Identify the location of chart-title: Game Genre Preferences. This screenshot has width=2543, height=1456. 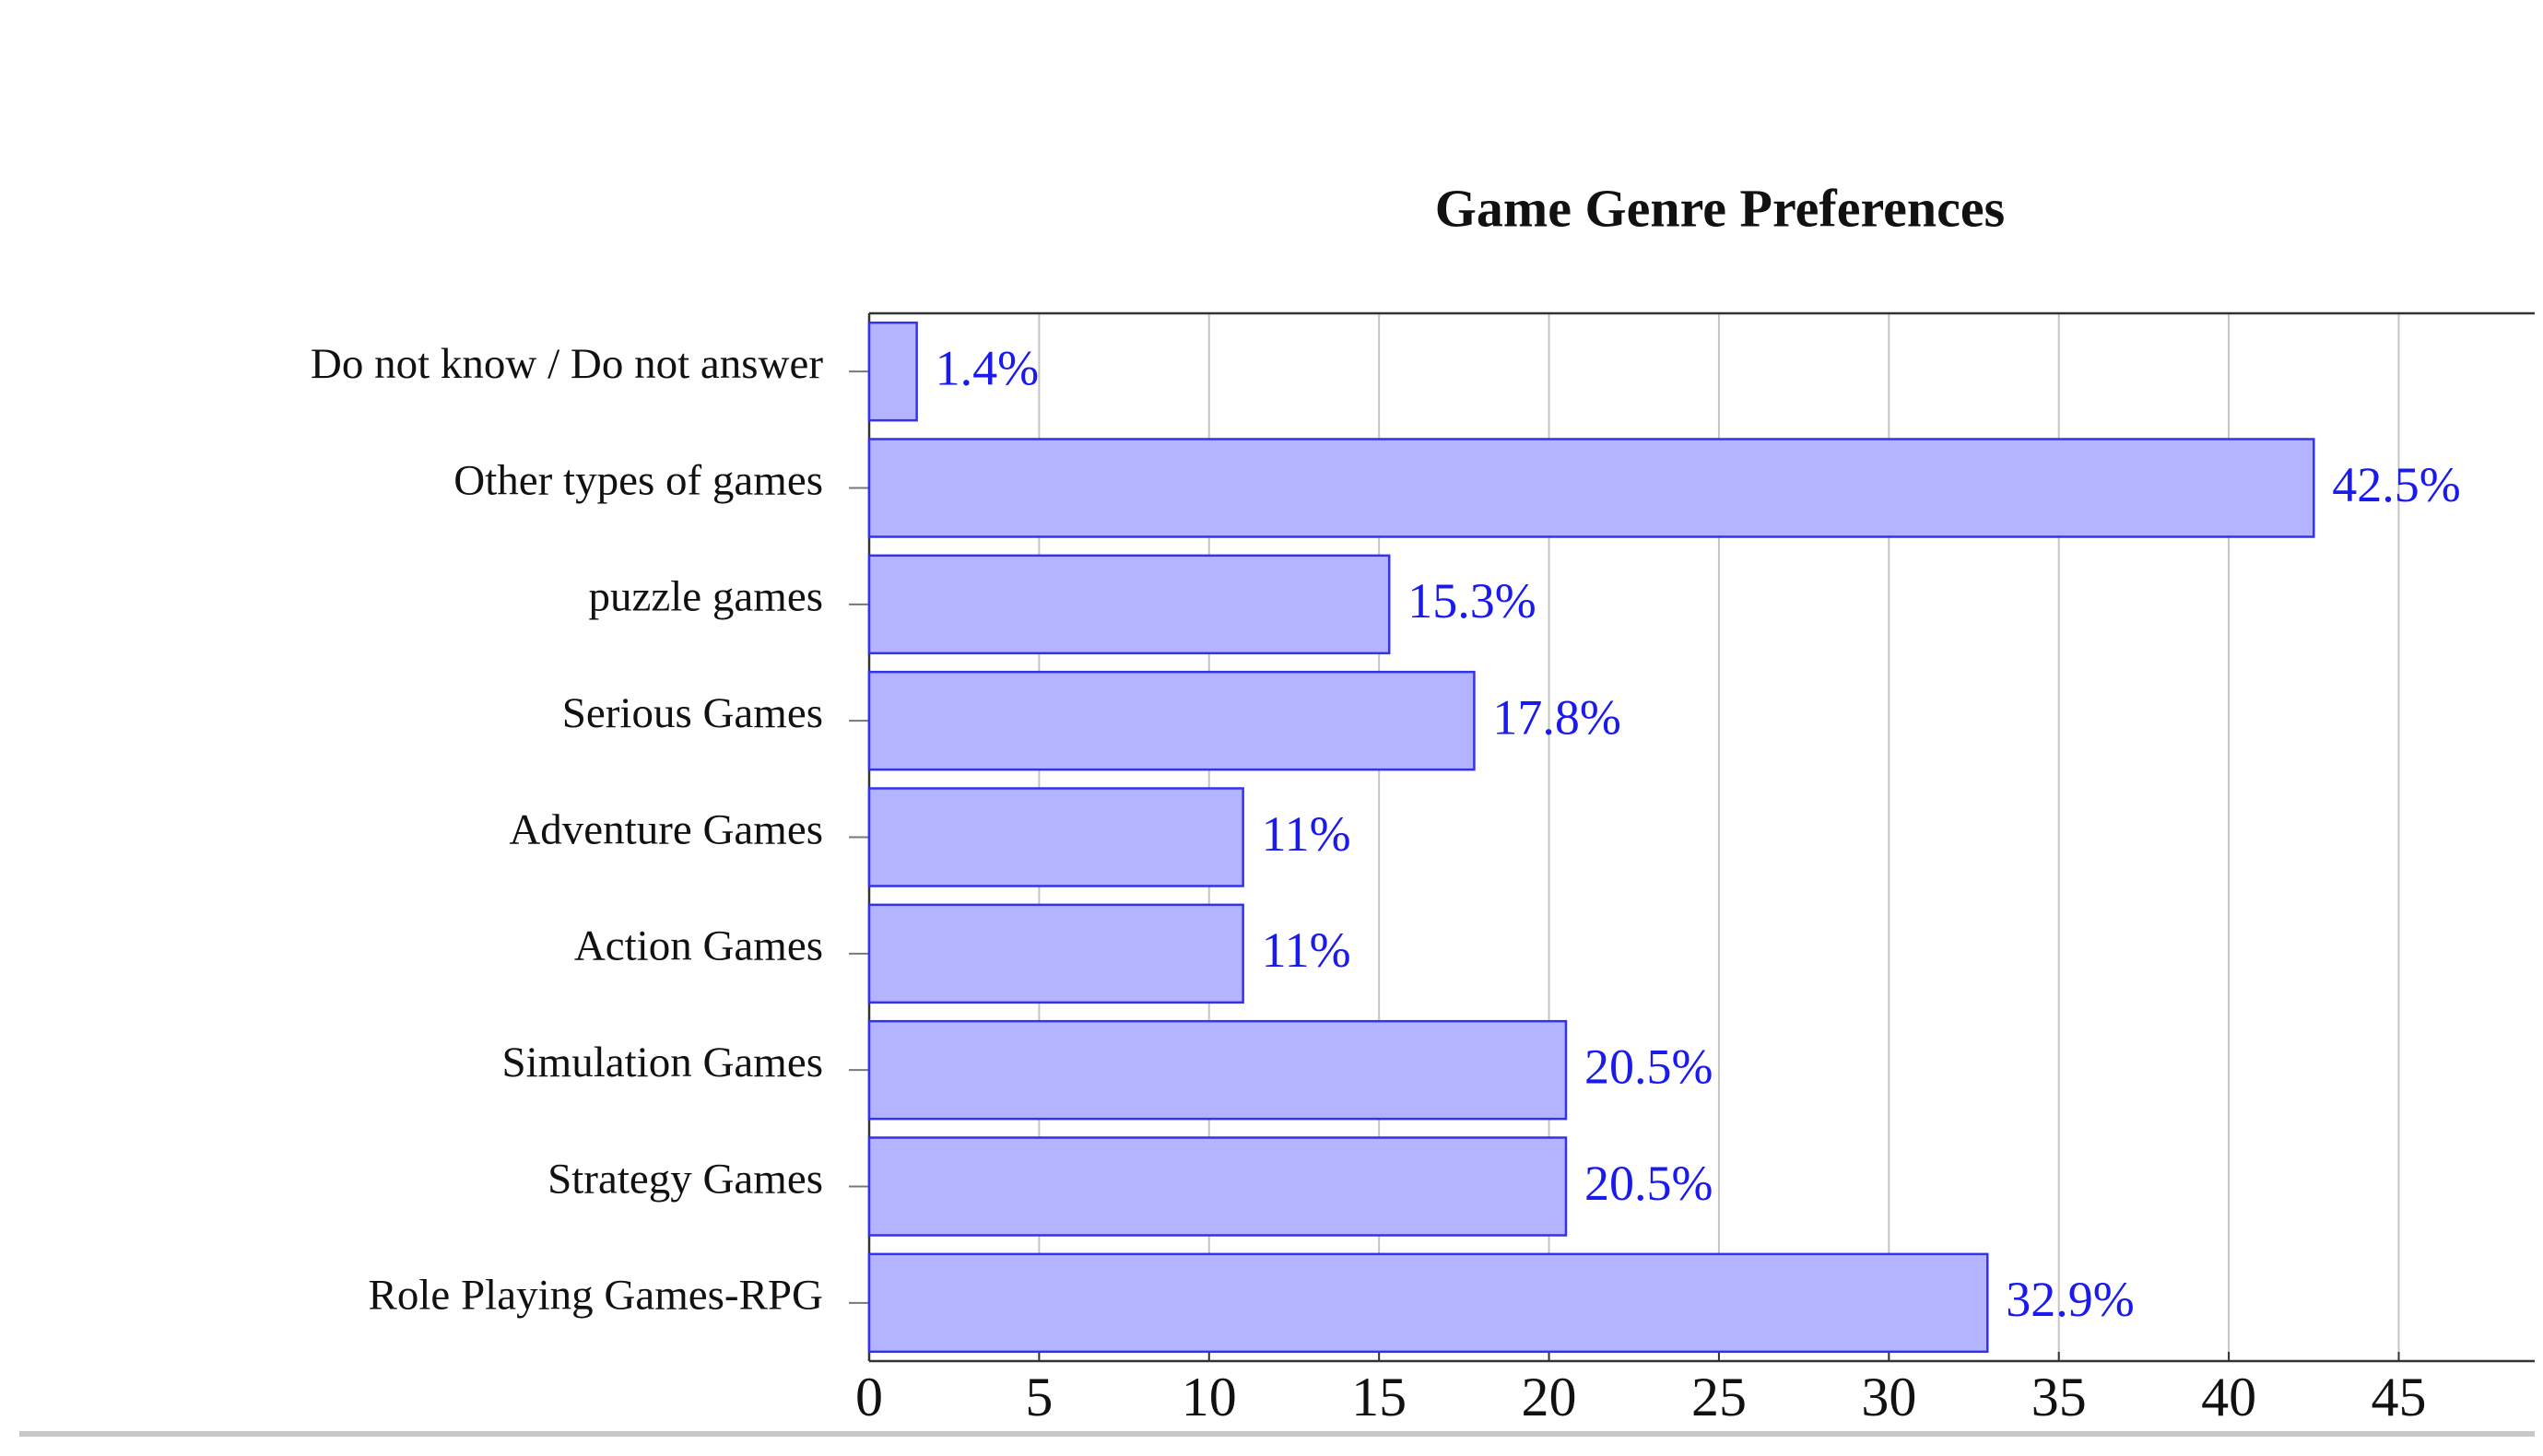
(1720, 208).